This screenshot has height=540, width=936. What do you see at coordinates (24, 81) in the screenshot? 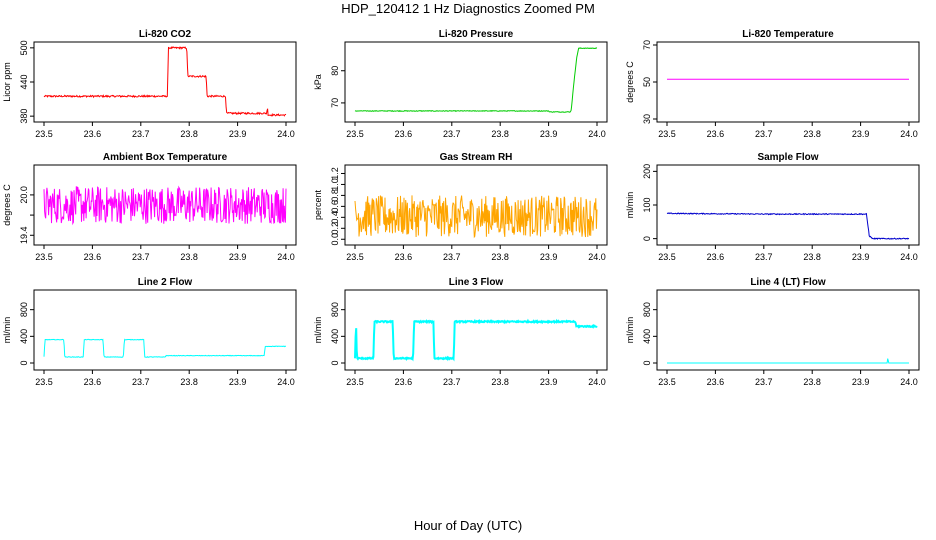
I see `y-tick-label: 440` at bounding box center [24, 81].